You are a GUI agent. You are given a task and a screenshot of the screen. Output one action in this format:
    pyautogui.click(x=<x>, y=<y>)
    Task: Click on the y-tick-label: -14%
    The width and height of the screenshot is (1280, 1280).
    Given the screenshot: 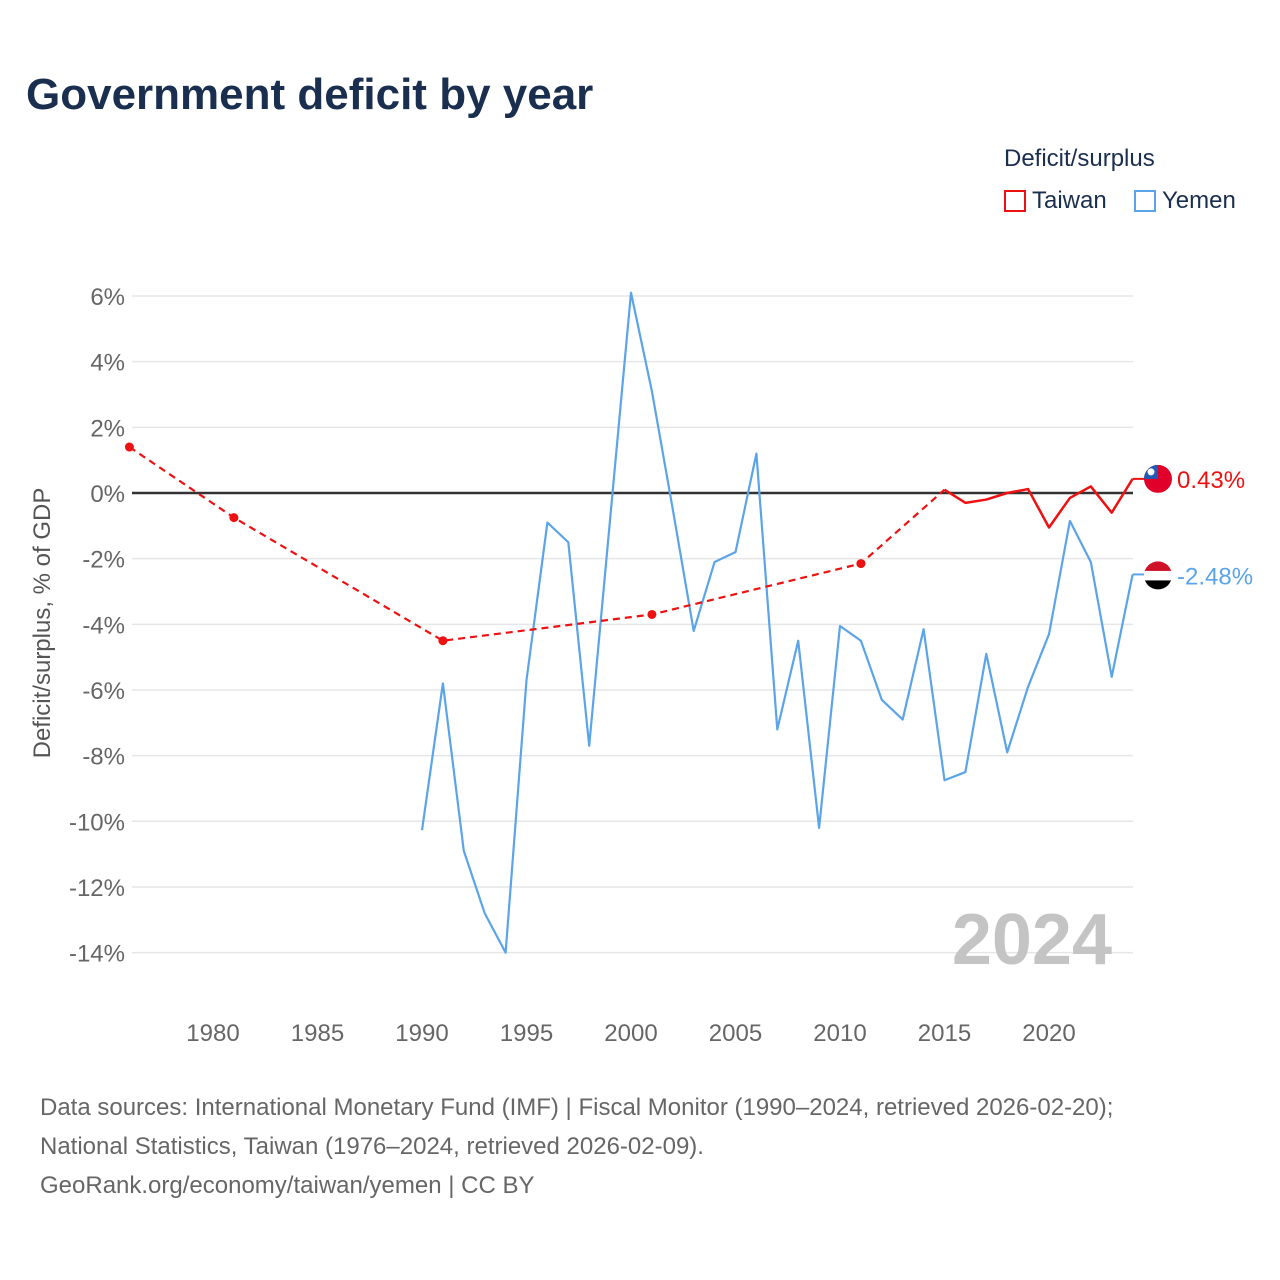 What is the action you would take?
    pyautogui.click(x=97, y=954)
    